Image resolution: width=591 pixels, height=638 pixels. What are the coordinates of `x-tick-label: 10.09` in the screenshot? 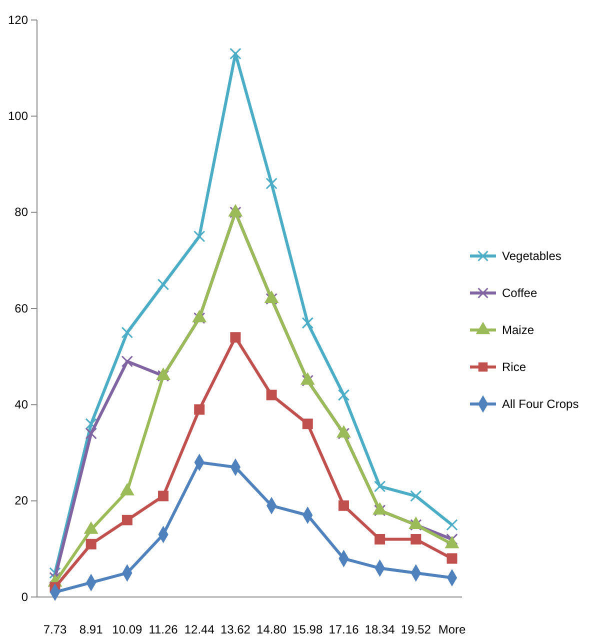 It's located at (127, 629).